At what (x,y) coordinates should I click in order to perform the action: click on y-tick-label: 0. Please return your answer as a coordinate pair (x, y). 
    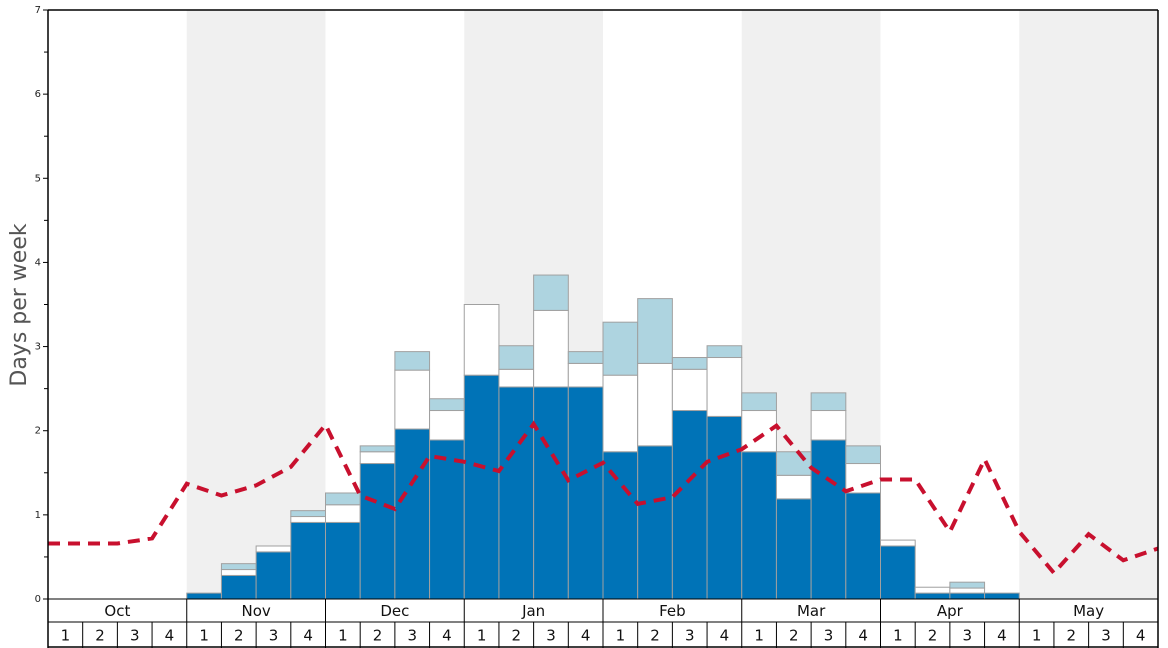
    Looking at the image, I should click on (38, 599).